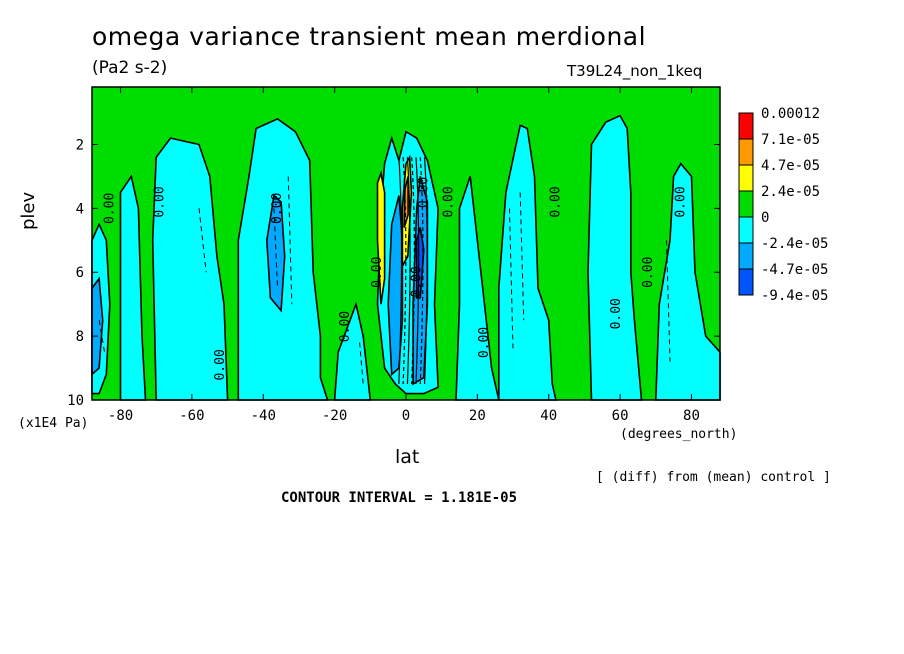 This screenshot has height=654, width=904. Describe the element at coordinates (477, 416) in the screenshot. I see `x-tick-label: 20` at that location.